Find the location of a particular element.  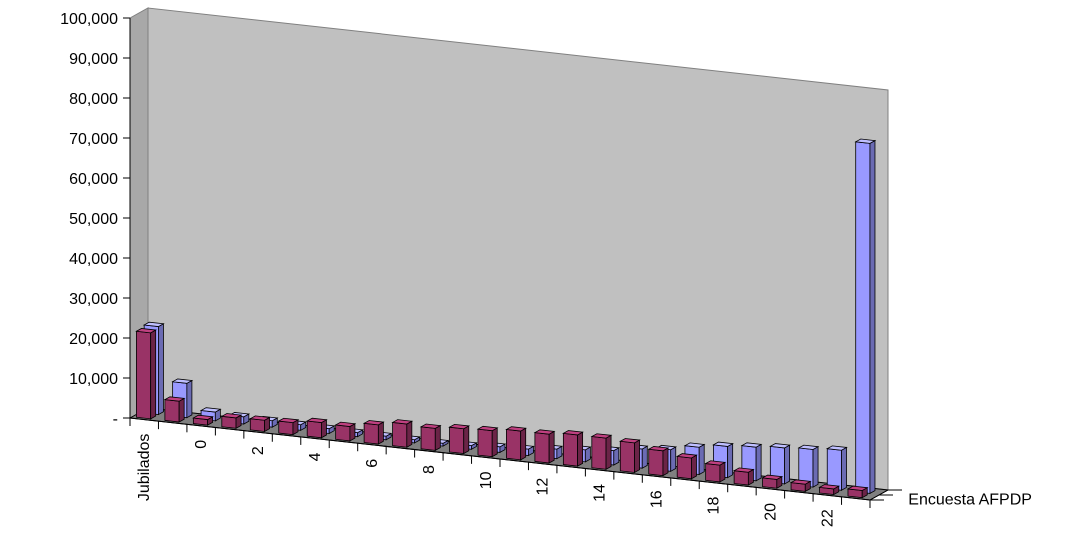

depth-axis: Encuesta AFPDP is located at coordinates (950, 499).